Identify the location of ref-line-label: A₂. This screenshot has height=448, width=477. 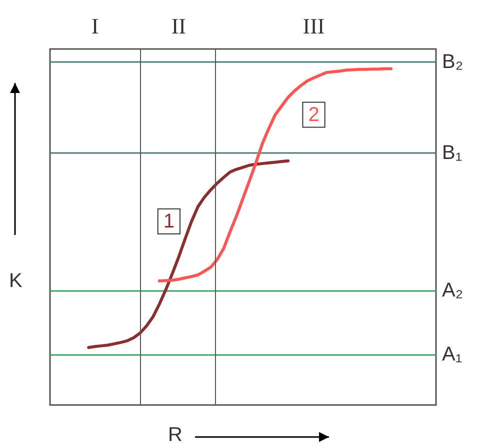
(453, 291).